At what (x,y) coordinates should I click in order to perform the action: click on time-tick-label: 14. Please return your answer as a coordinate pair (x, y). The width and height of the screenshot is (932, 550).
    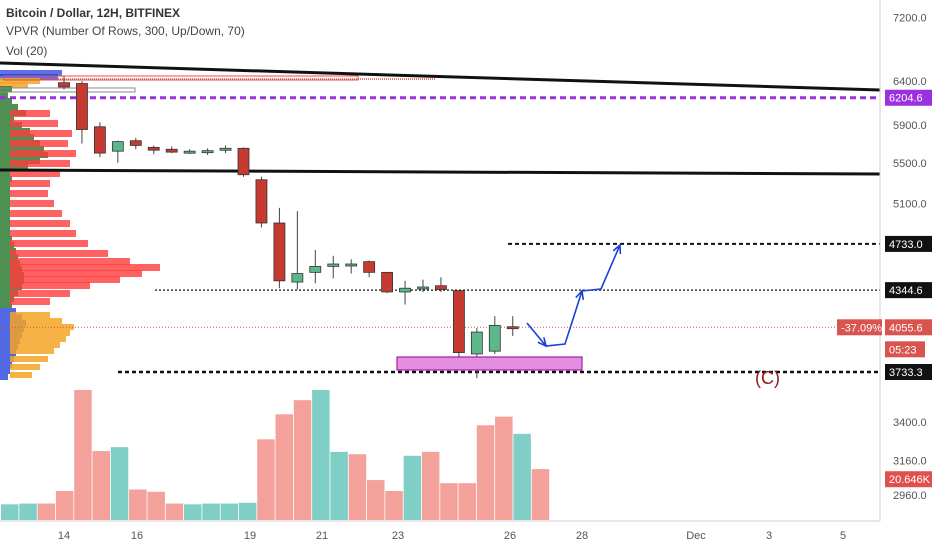
    Looking at the image, I should click on (64, 536).